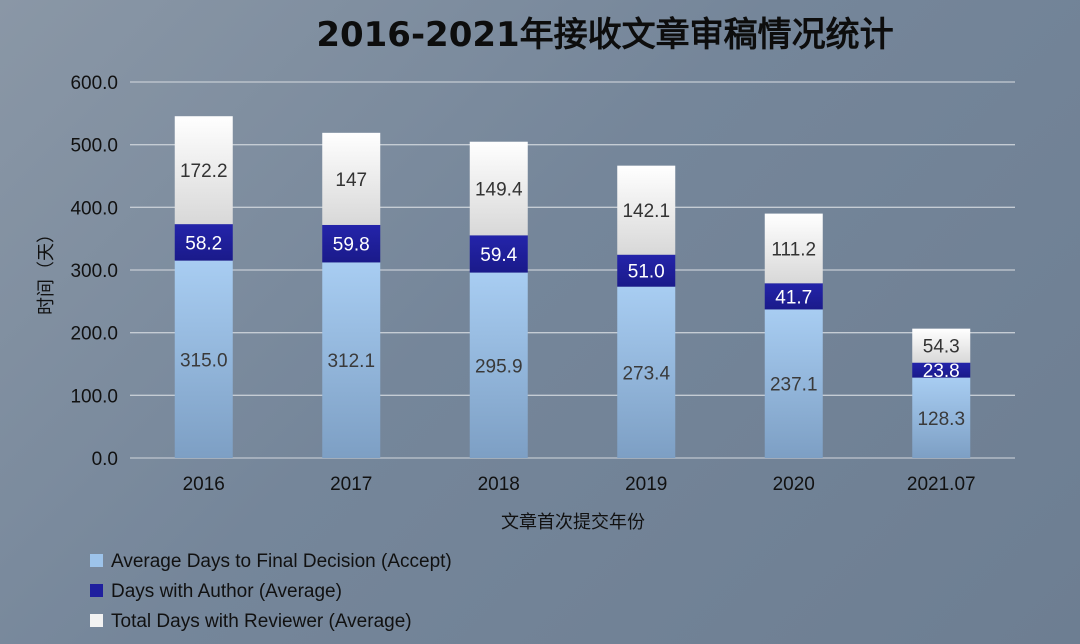 This screenshot has height=644, width=1080. I want to click on data-label: 273.4, so click(646, 373).